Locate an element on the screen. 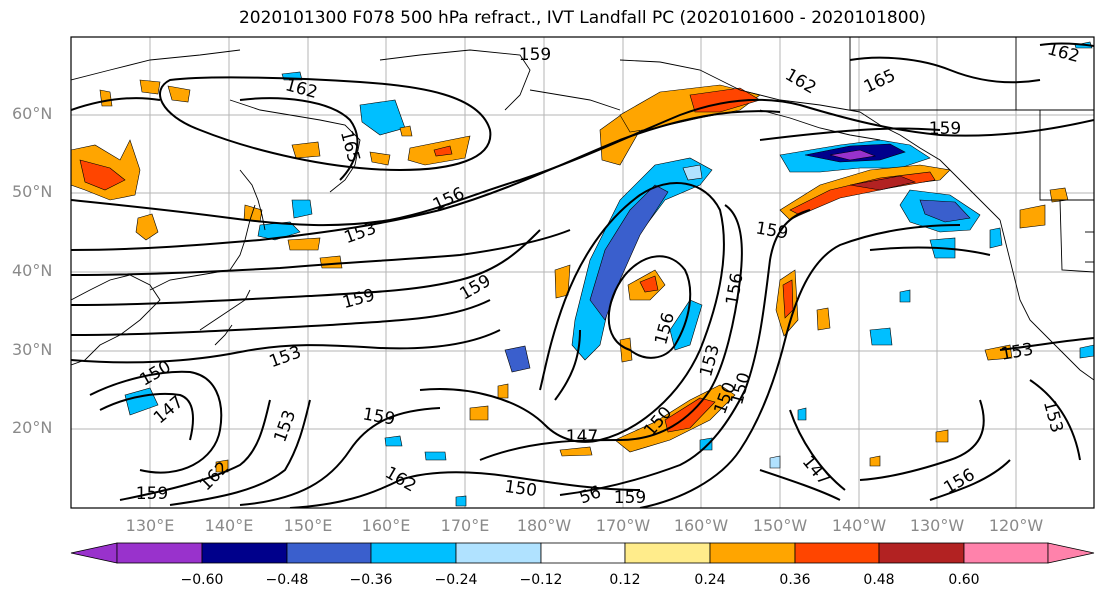 This screenshot has height=601, width=1105. lon-label: 170°E is located at coordinates (465, 525).